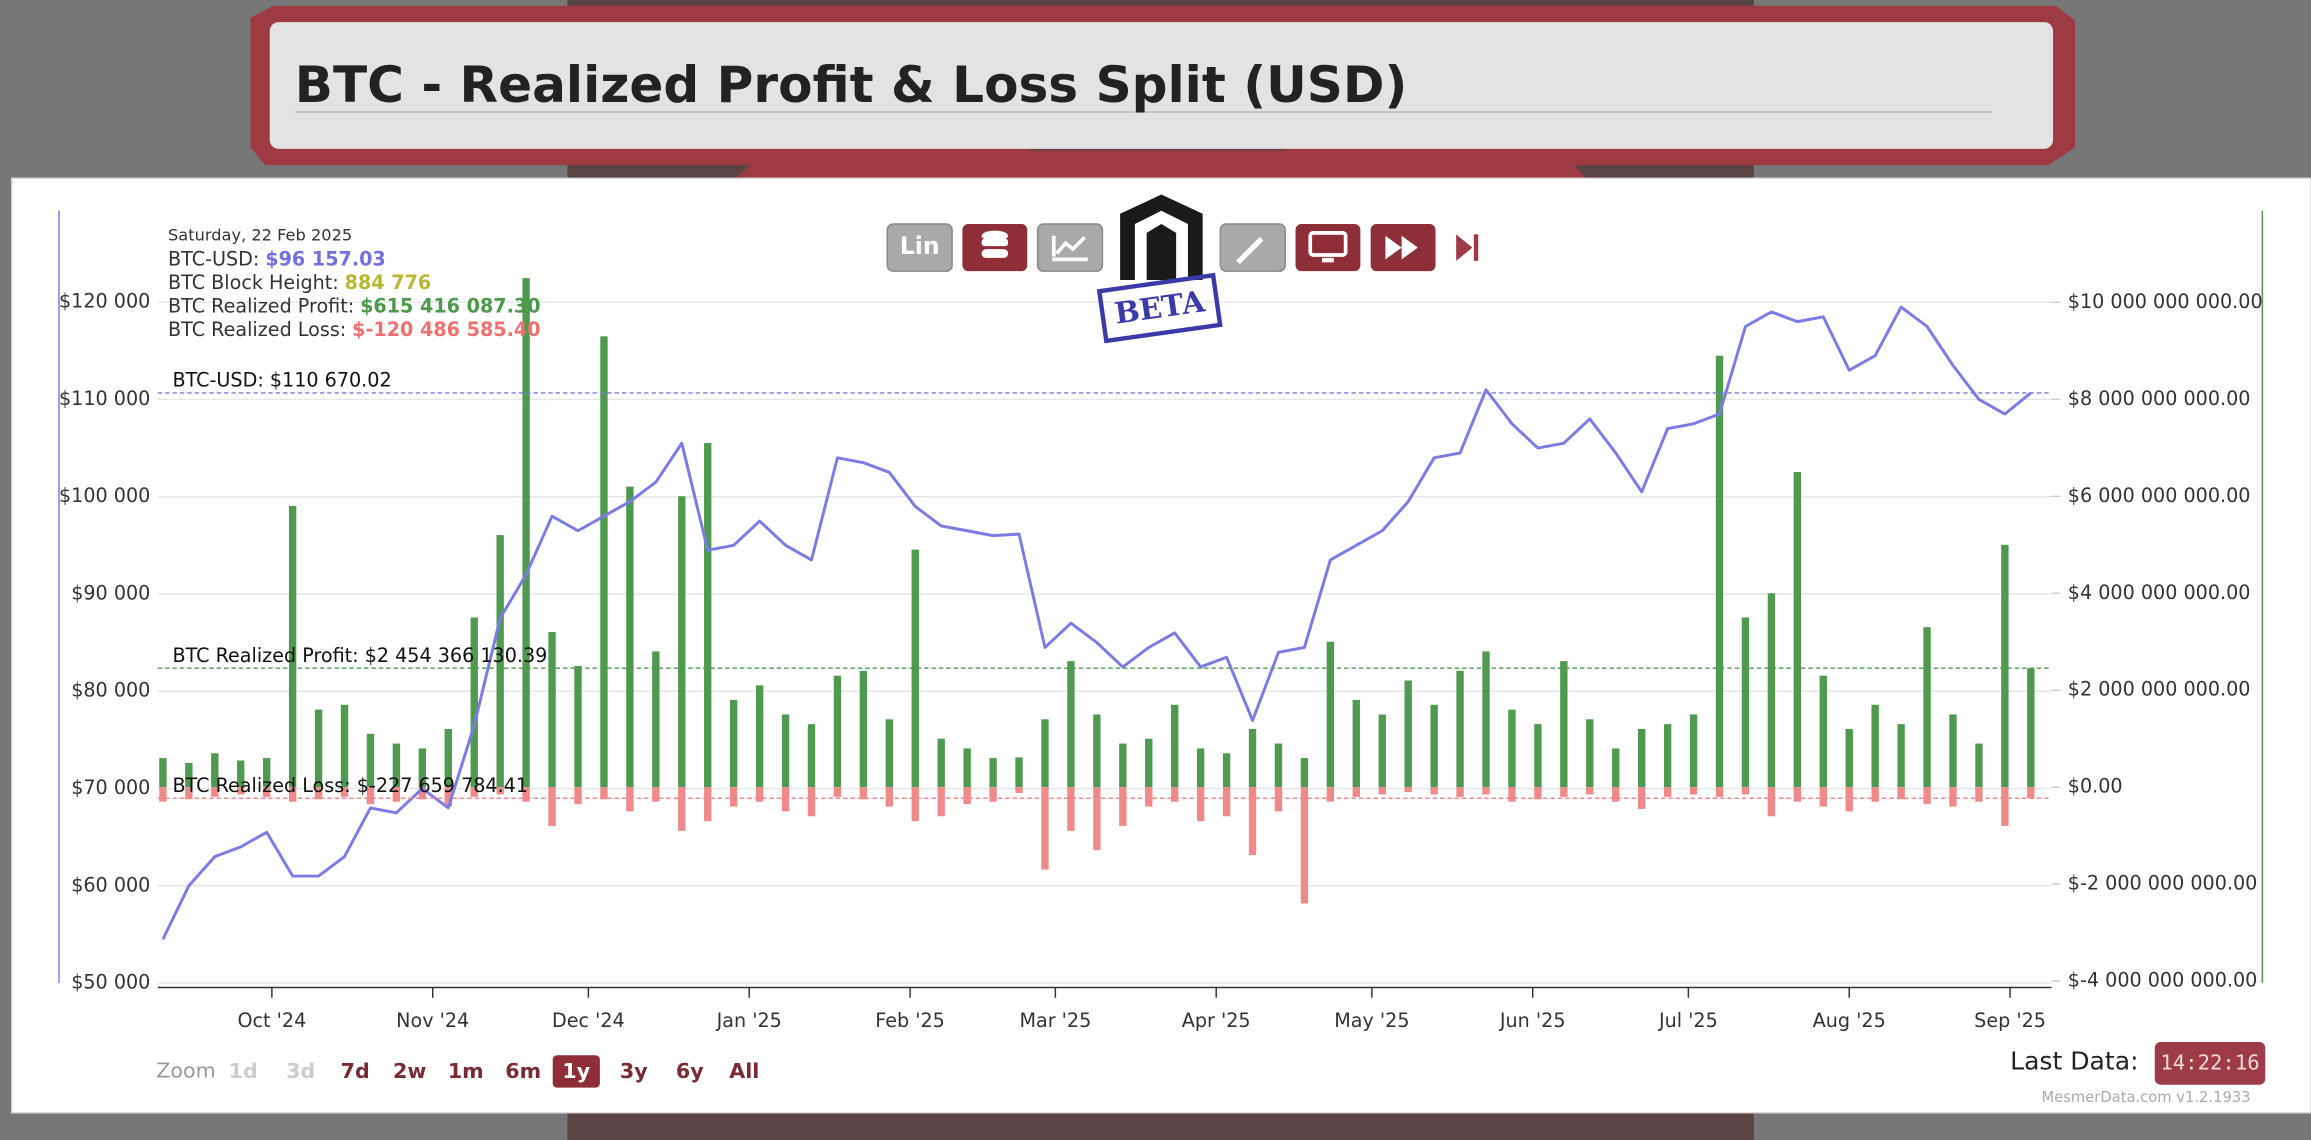 Image resolution: width=2311 pixels, height=1140 pixels. Describe the element at coordinates (325, 258) in the screenshot. I see `tooltip-row-value: $96 157.03` at that location.